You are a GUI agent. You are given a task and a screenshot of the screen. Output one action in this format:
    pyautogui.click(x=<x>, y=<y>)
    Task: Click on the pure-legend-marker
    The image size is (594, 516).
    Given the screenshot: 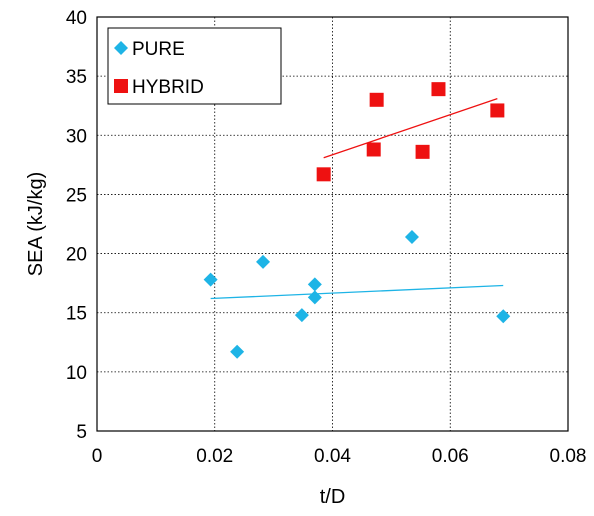 What is the action you would take?
    pyautogui.click(x=121, y=48)
    